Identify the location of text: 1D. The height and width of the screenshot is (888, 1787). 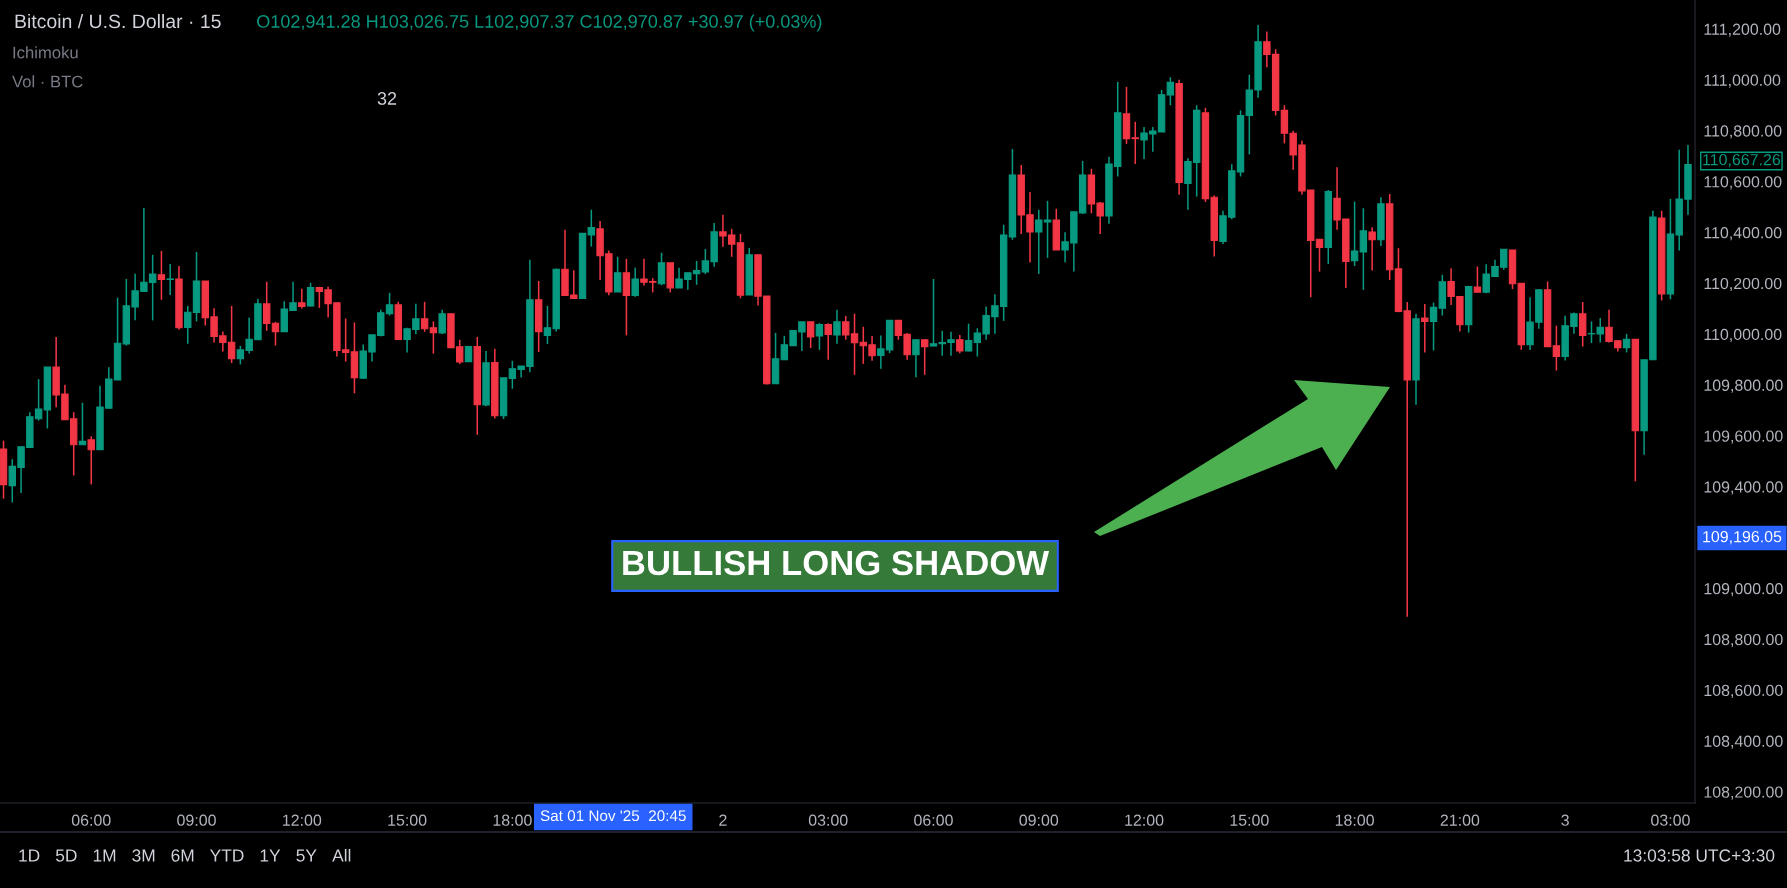
(29, 855).